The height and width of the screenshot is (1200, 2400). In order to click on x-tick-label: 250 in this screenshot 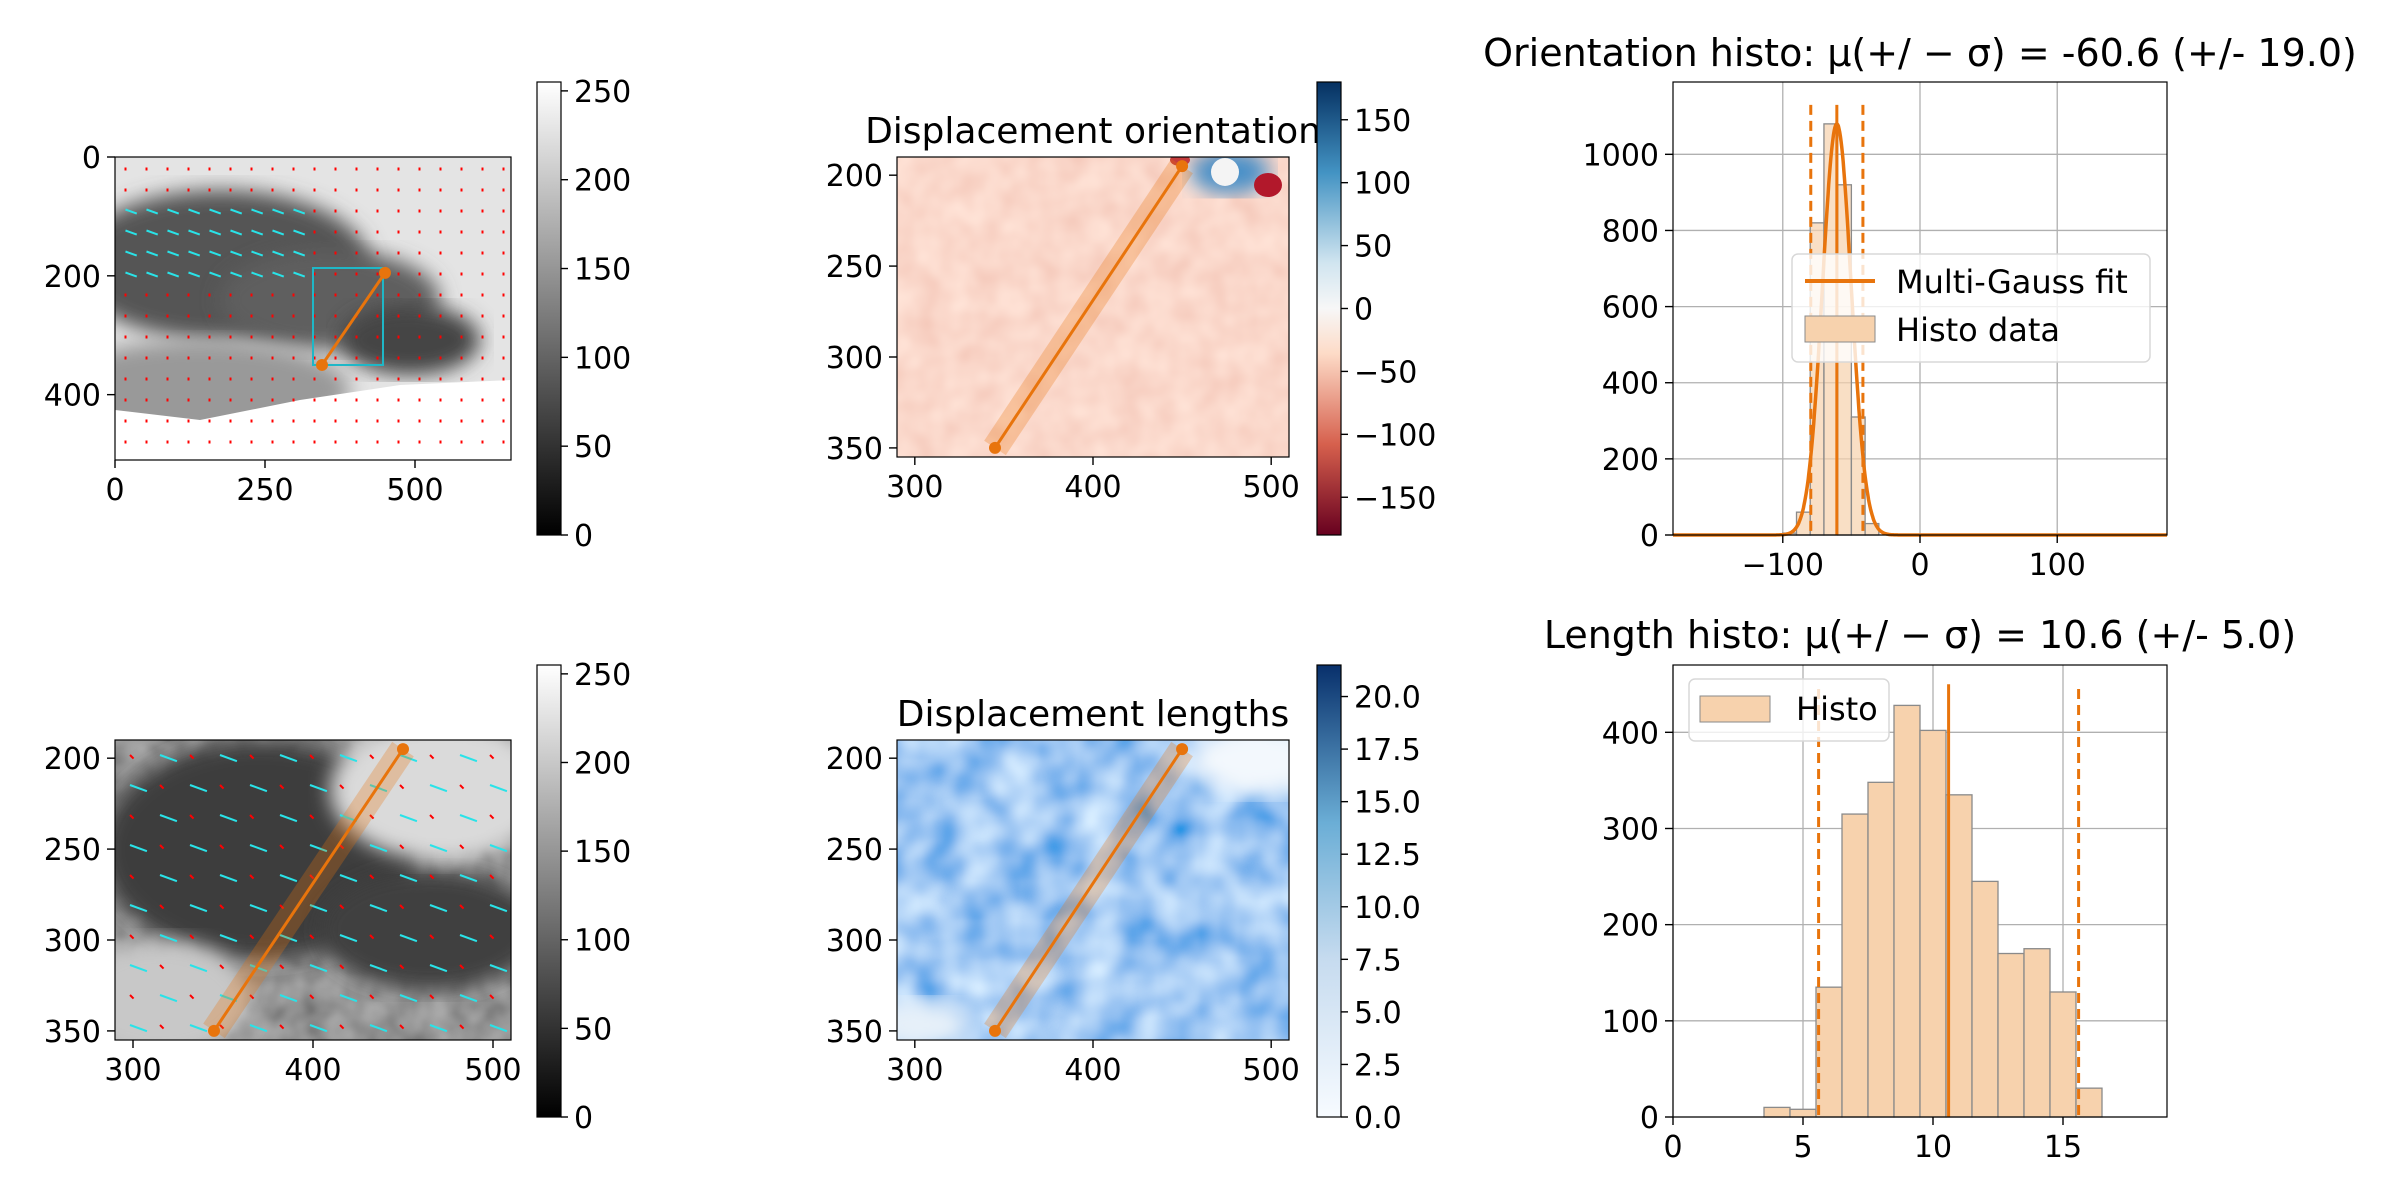, I will do `click(264, 490)`.